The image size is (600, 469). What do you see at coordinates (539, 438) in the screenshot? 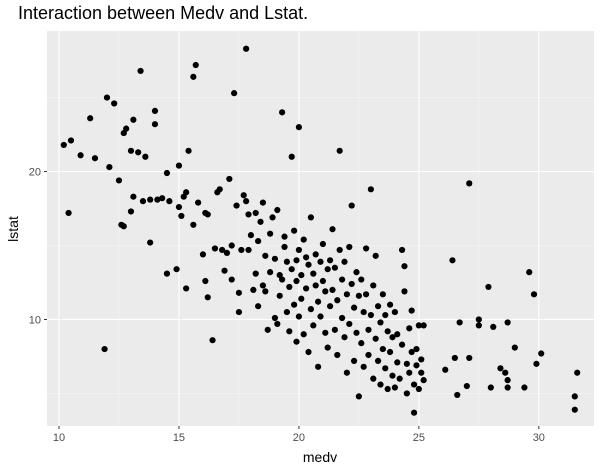
I see `x-tick-label: 30` at bounding box center [539, 438].